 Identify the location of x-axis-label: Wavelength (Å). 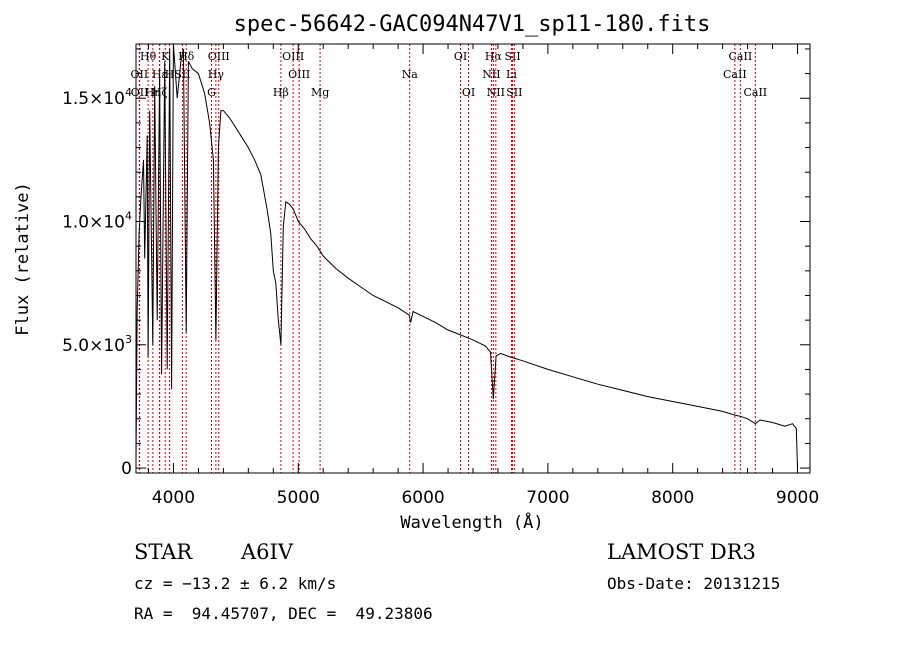
(471, 522).